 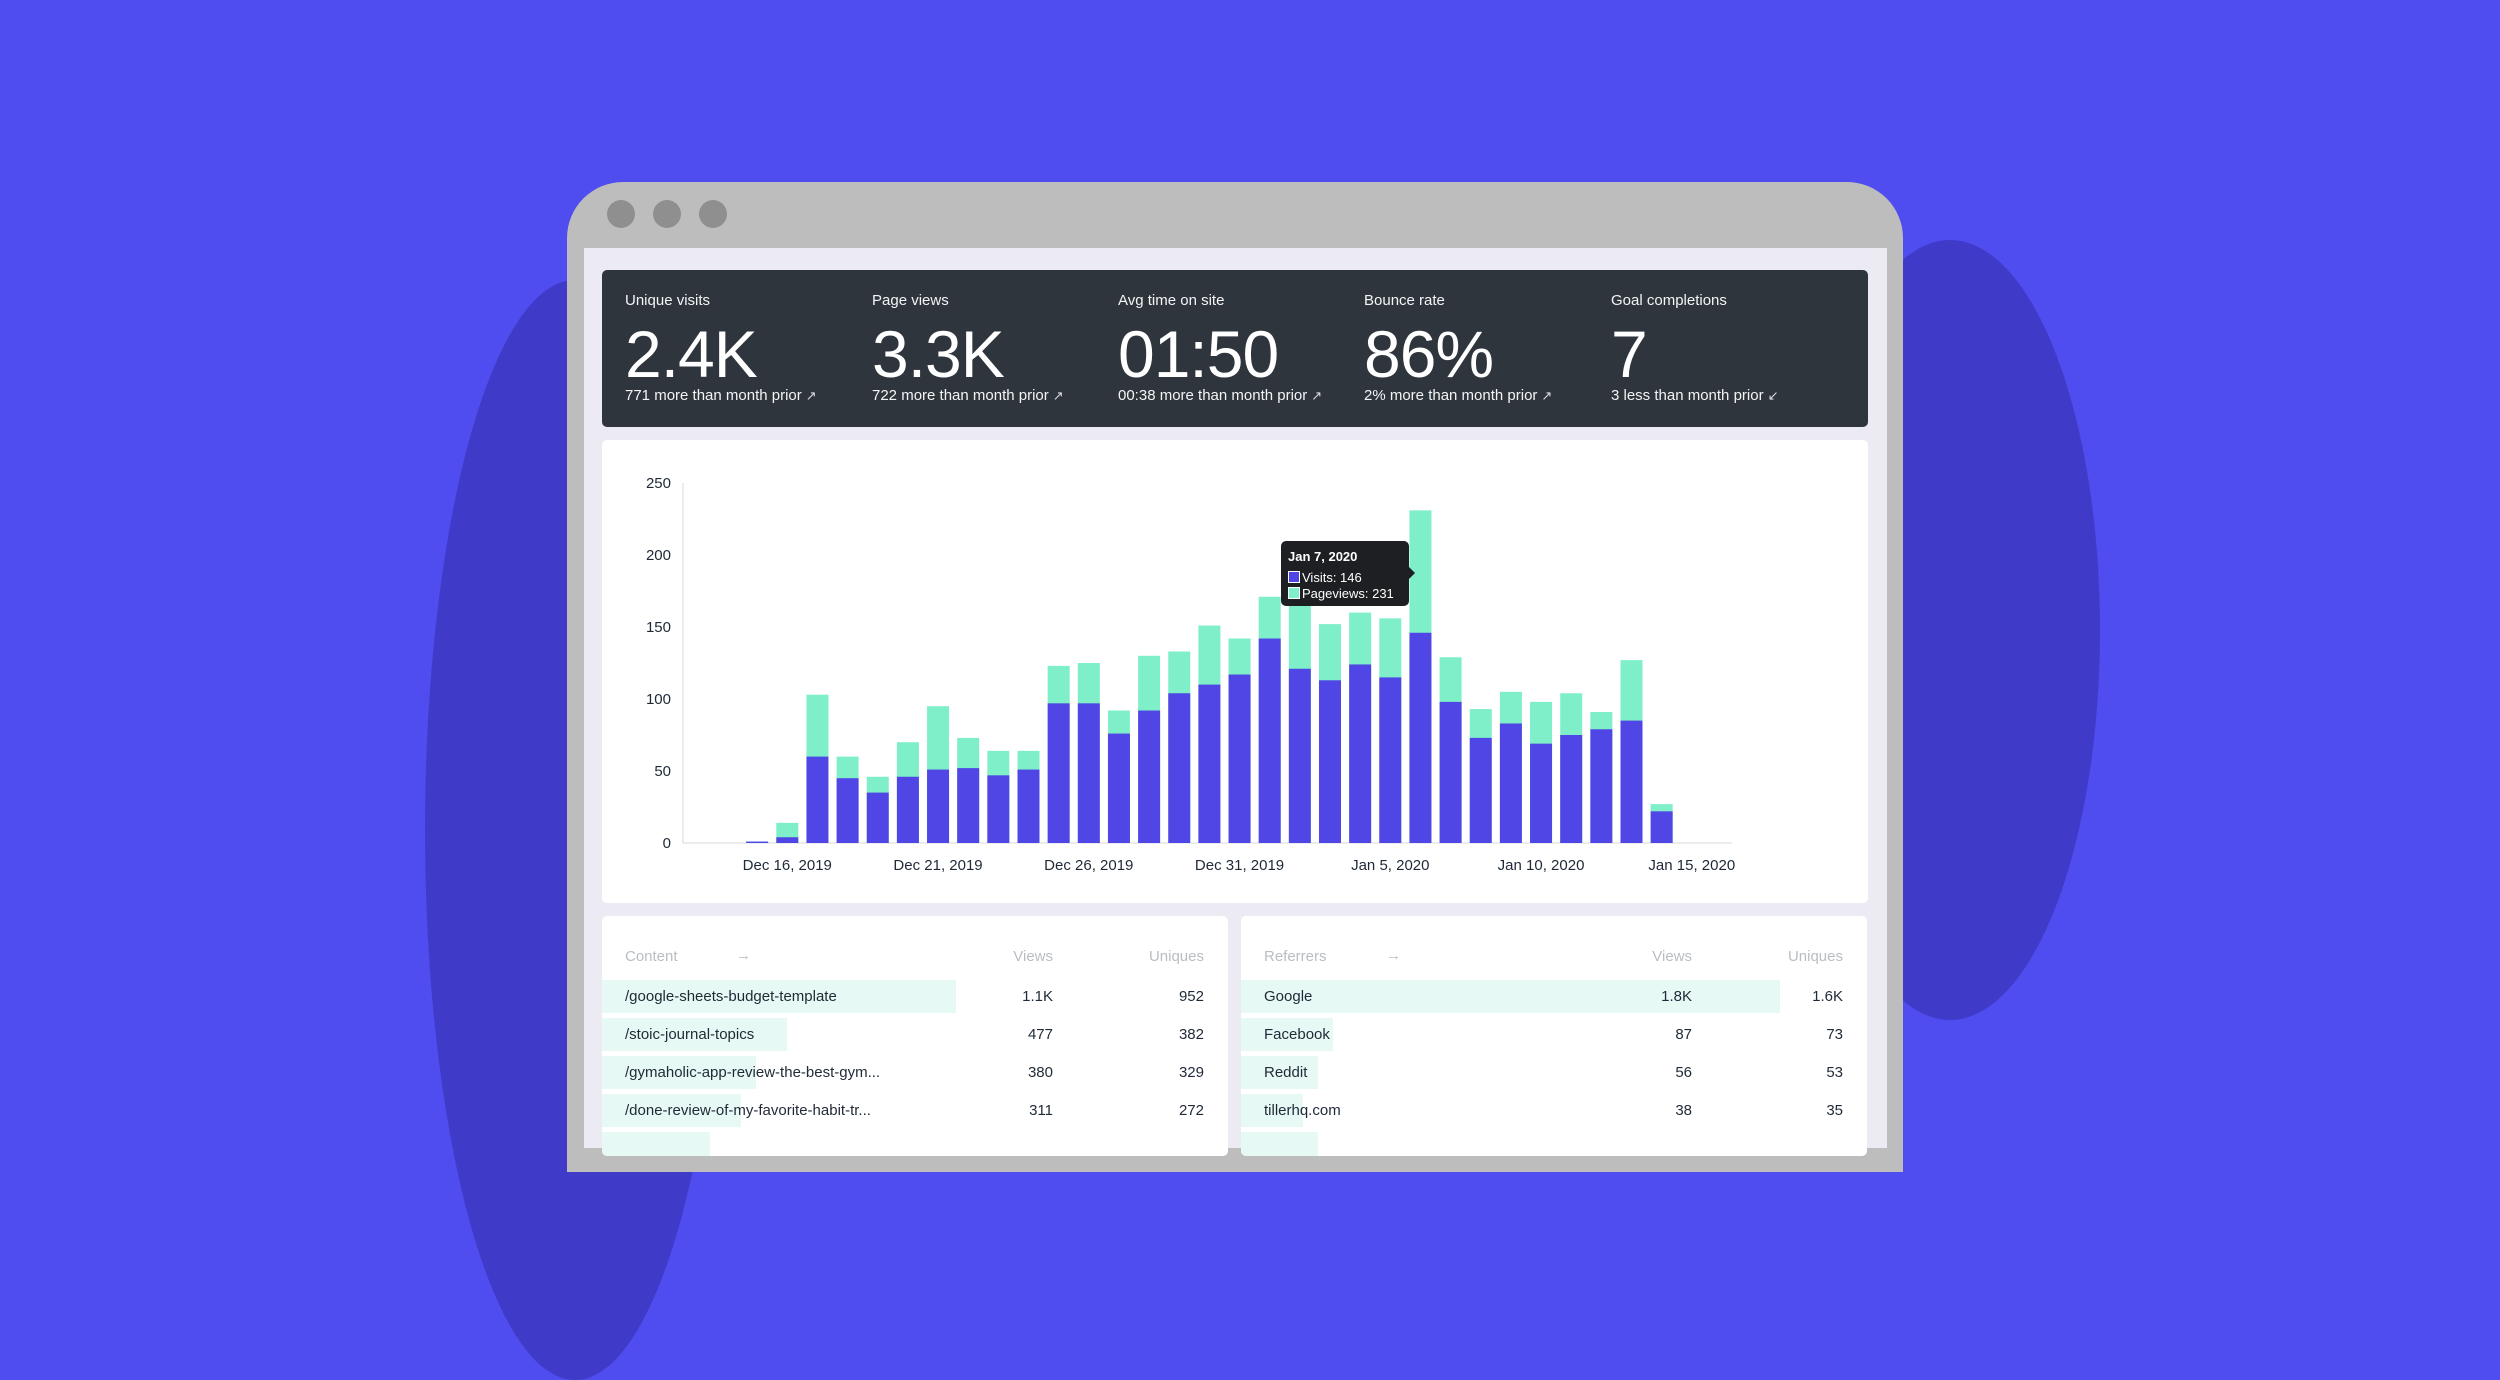 What do you see at coordinates (667, 214) in the screenshot?
I see `window-control-minimize` at bounding box center [667, 214].